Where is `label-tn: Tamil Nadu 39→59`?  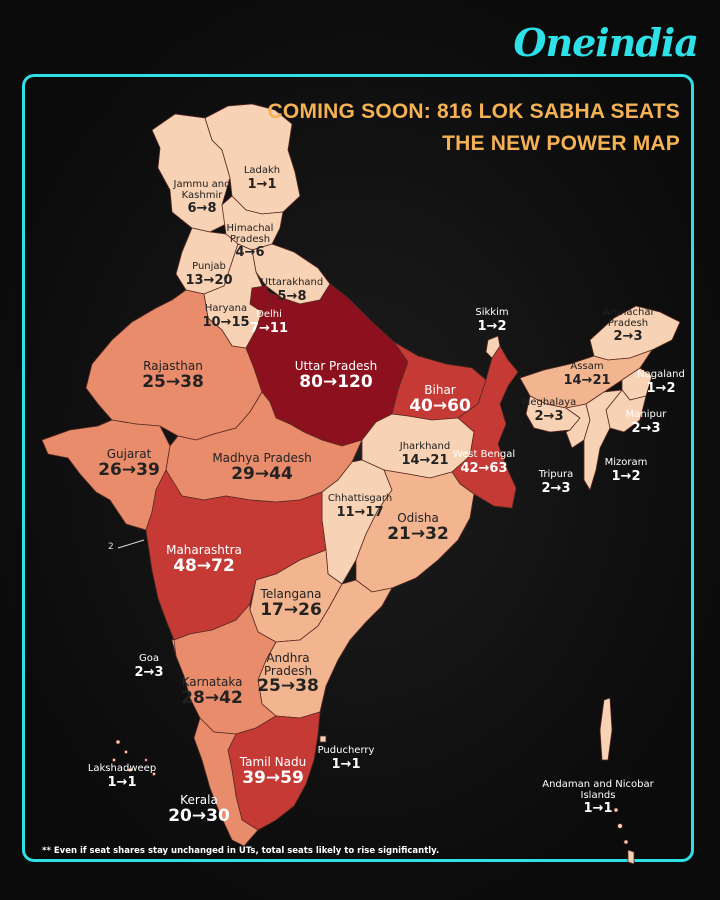 label-tn: Tamil Nadu 39→59 is located at coordinates (273, 771).